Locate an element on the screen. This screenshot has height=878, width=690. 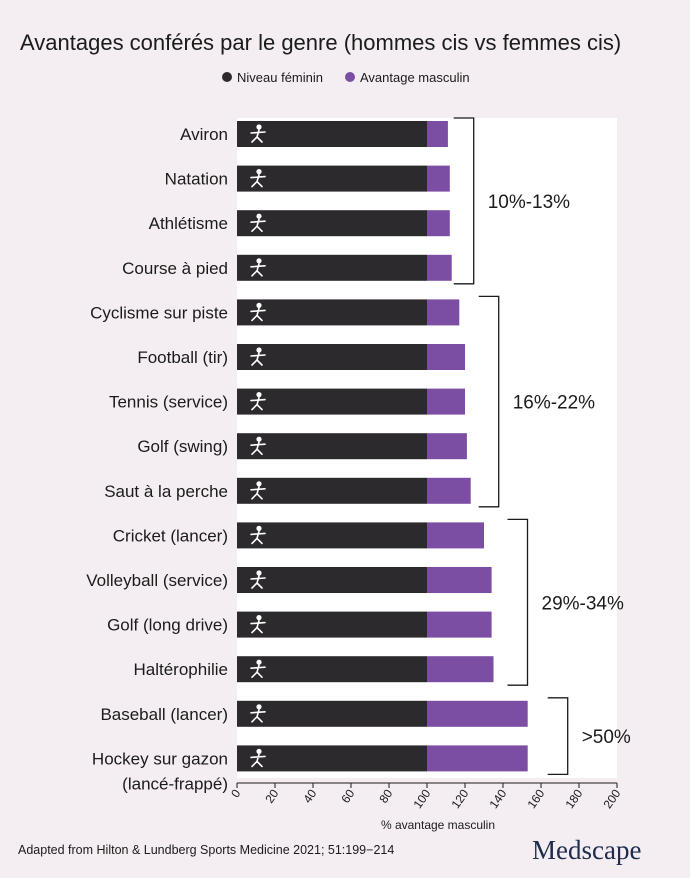
legend: Niveau féminin Avantage masculin is located at coordinates (346, 77).